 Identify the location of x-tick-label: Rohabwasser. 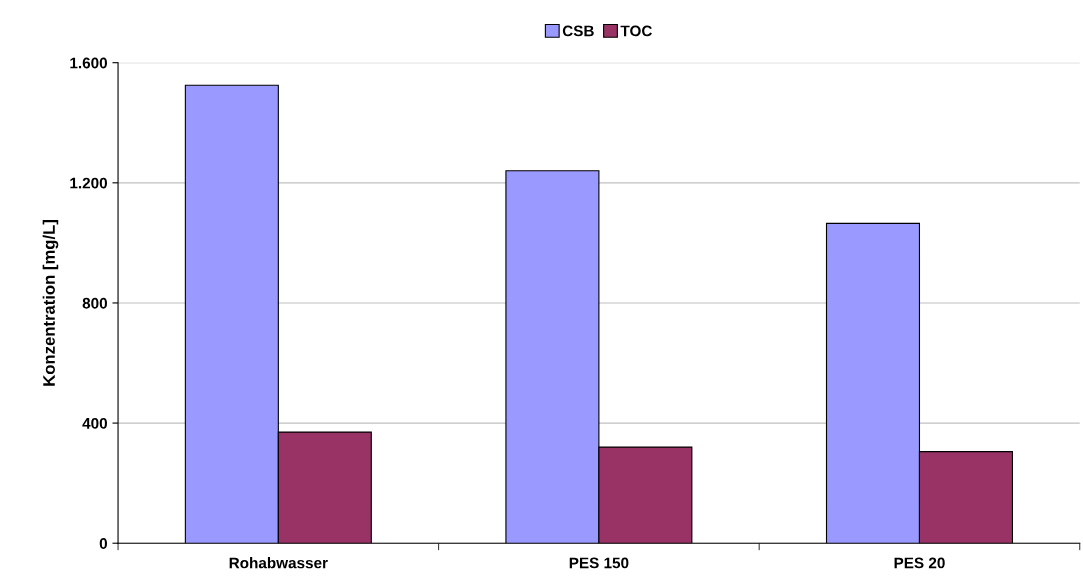
(278, 563).